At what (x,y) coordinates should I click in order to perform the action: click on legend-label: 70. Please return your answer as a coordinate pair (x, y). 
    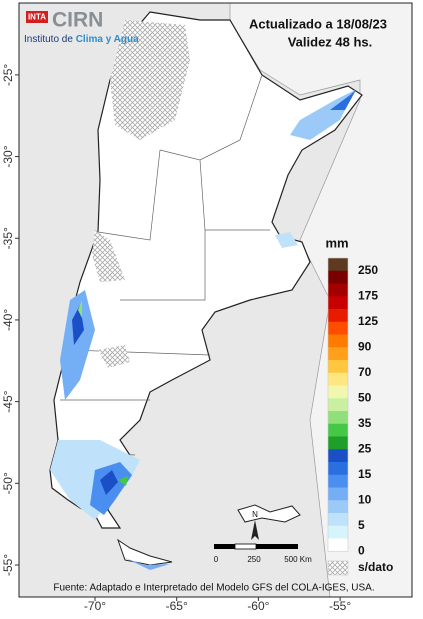
    Looking at the image, I should click on (365, 372).